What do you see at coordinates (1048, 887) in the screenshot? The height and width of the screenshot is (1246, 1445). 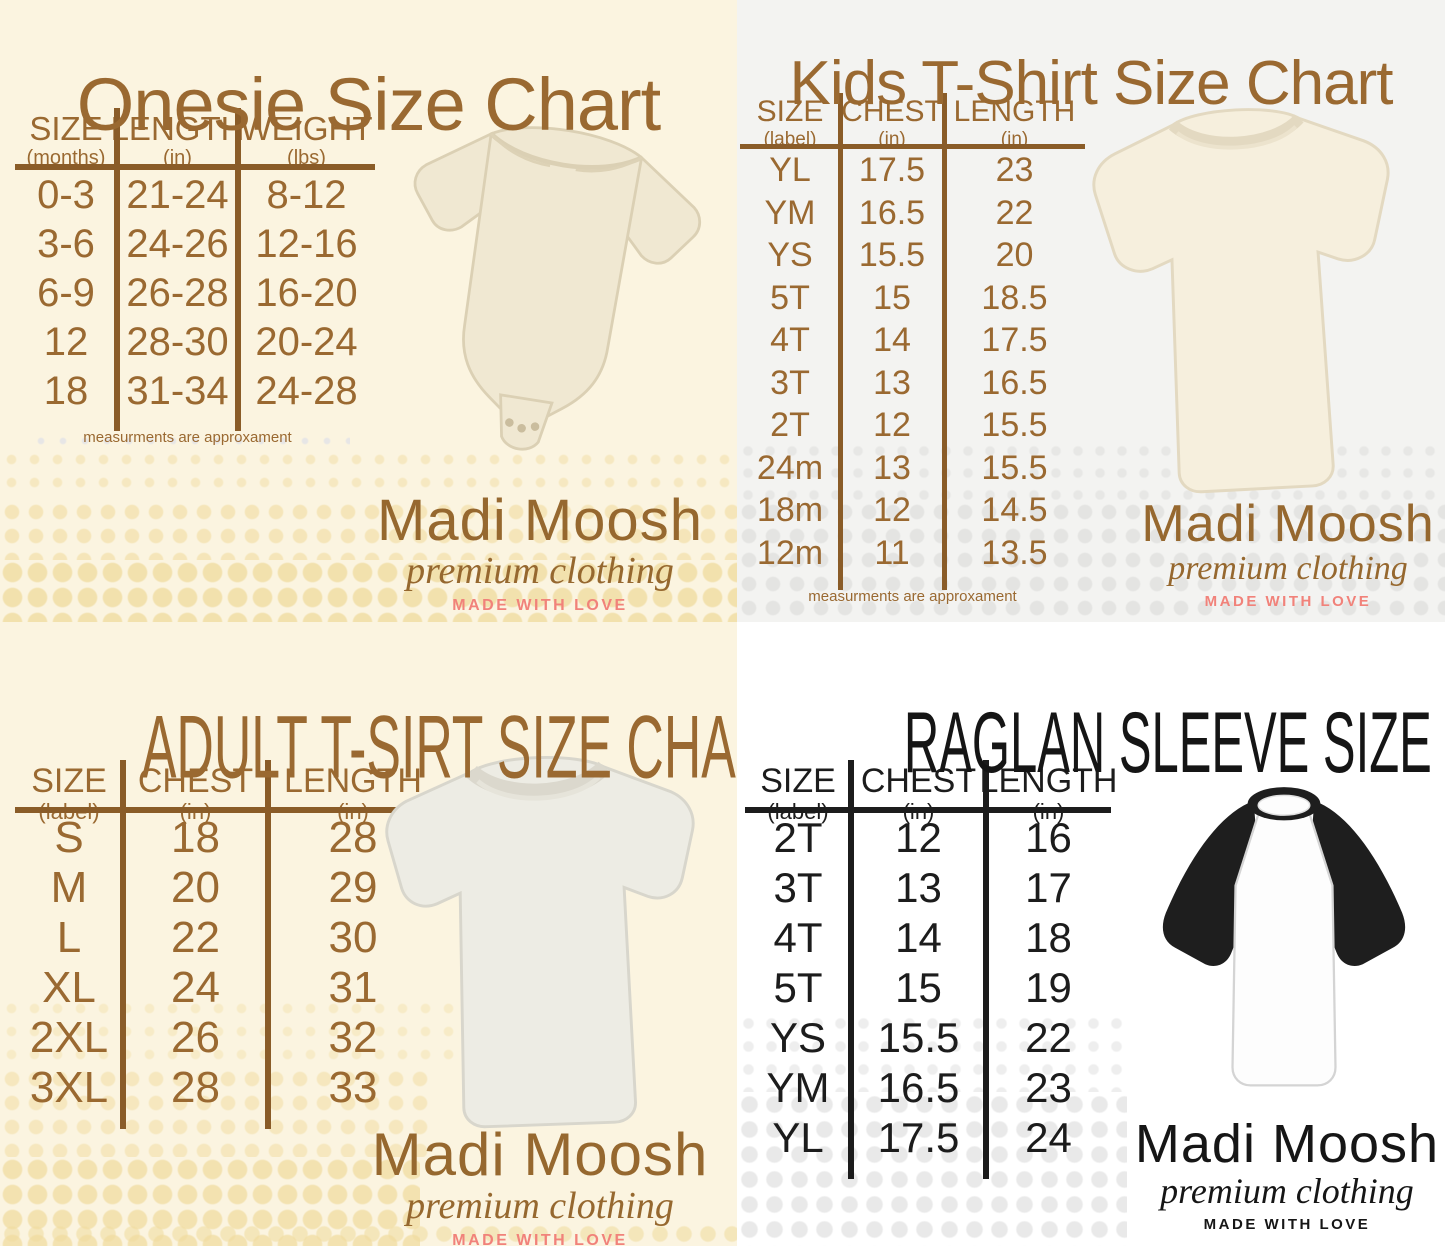 I see `table-cell: 17` at bounding box center [1048, 887].